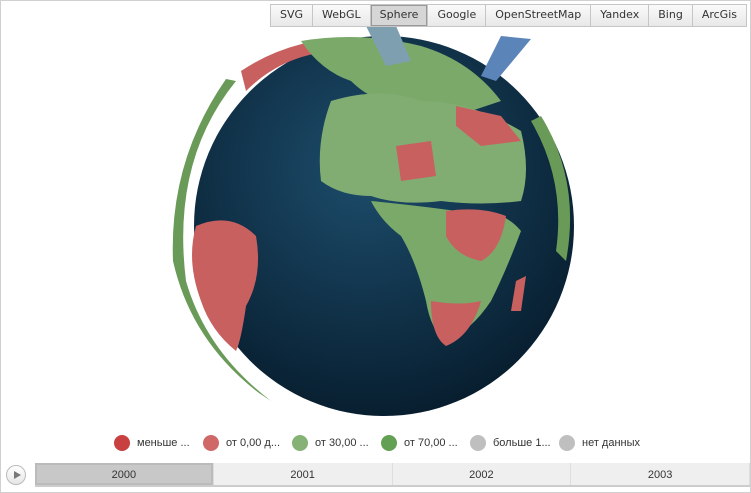  I want to click on legend-label: нет данных, so click(611, 443).